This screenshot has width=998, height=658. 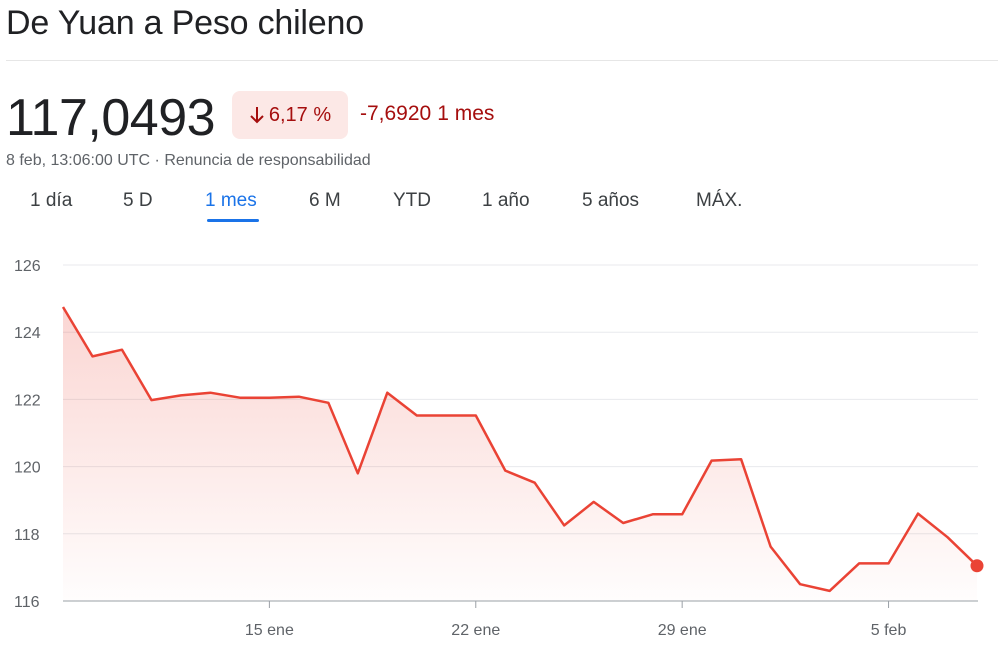 What do you see at coordinates (27, 468) in the screenshot?
I see `y-tick-label: 120` at bounding box center [27, 468].